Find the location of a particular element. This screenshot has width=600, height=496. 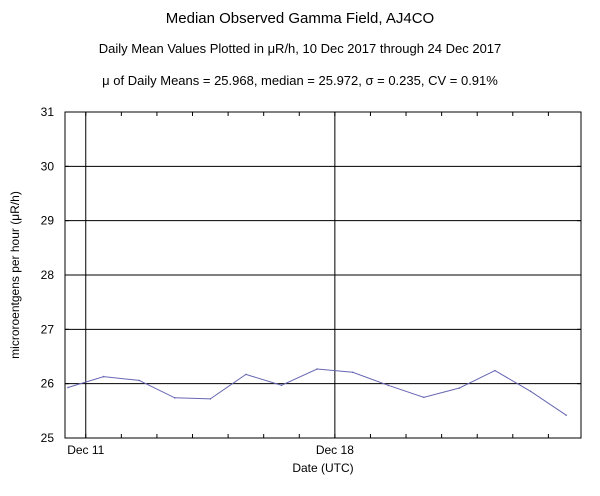

y-tick-labels: 25 26 27 28 29 30 31 is located at coordinates (48, 275).